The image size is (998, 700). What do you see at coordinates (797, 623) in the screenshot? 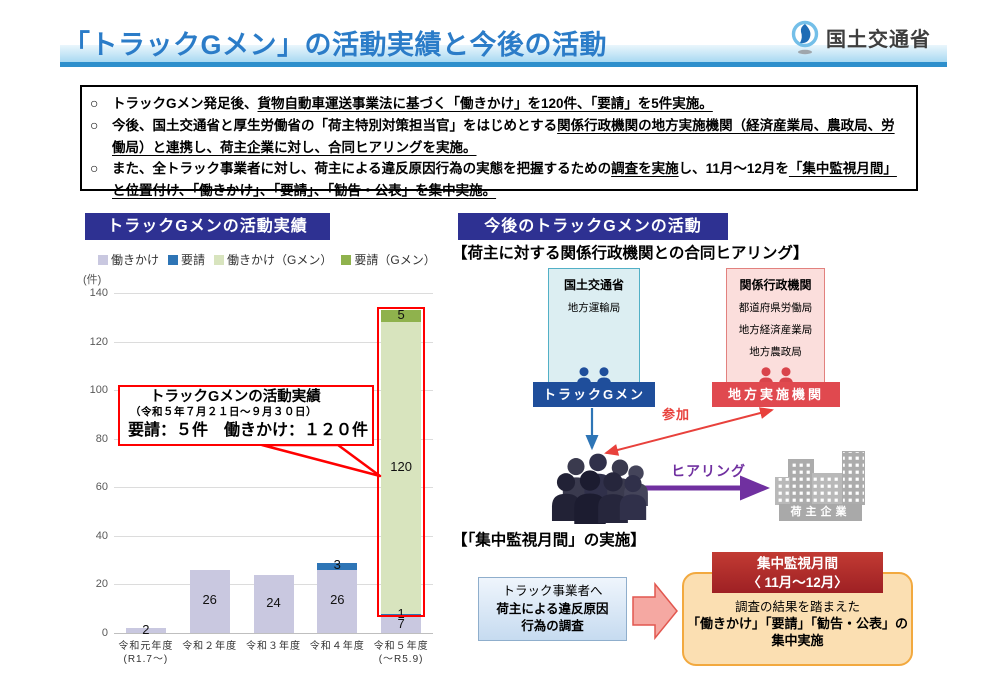
I see `result-line: 「働きかけ」「要請」「勧告・公表」の` at bounding box center [797, 623].